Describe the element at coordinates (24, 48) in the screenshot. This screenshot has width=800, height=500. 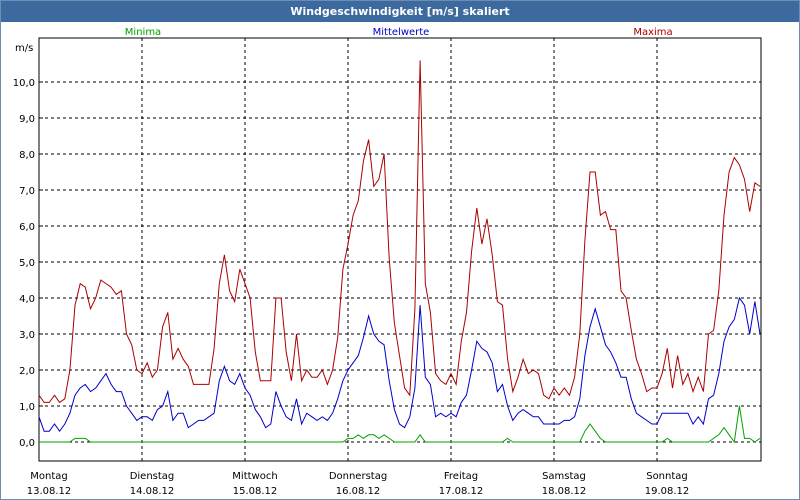
I see `y-axis-label: m/s` at that location.